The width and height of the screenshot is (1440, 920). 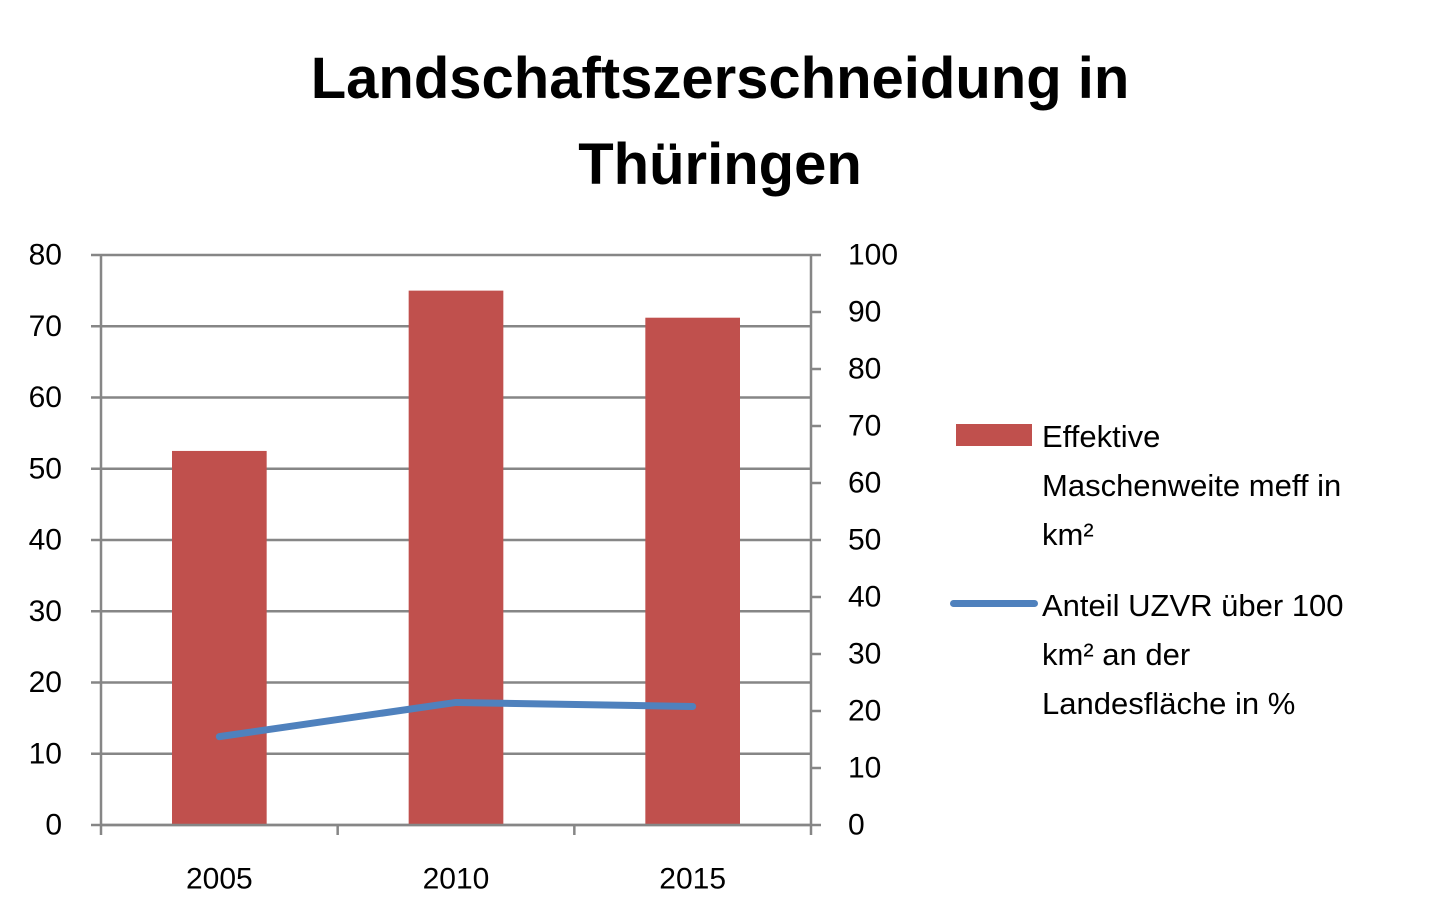 I want to click on legend-label-line-line-3: Landesfläche in %, so click(x=1169, y=703).